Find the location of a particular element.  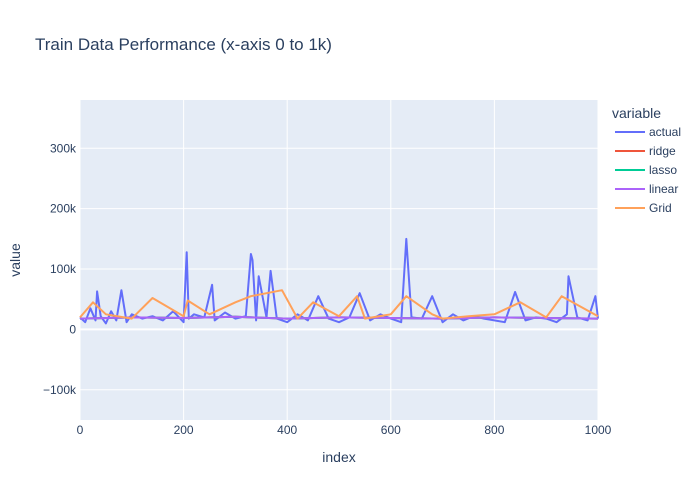

series-lines is located at coordinates (339, 281).